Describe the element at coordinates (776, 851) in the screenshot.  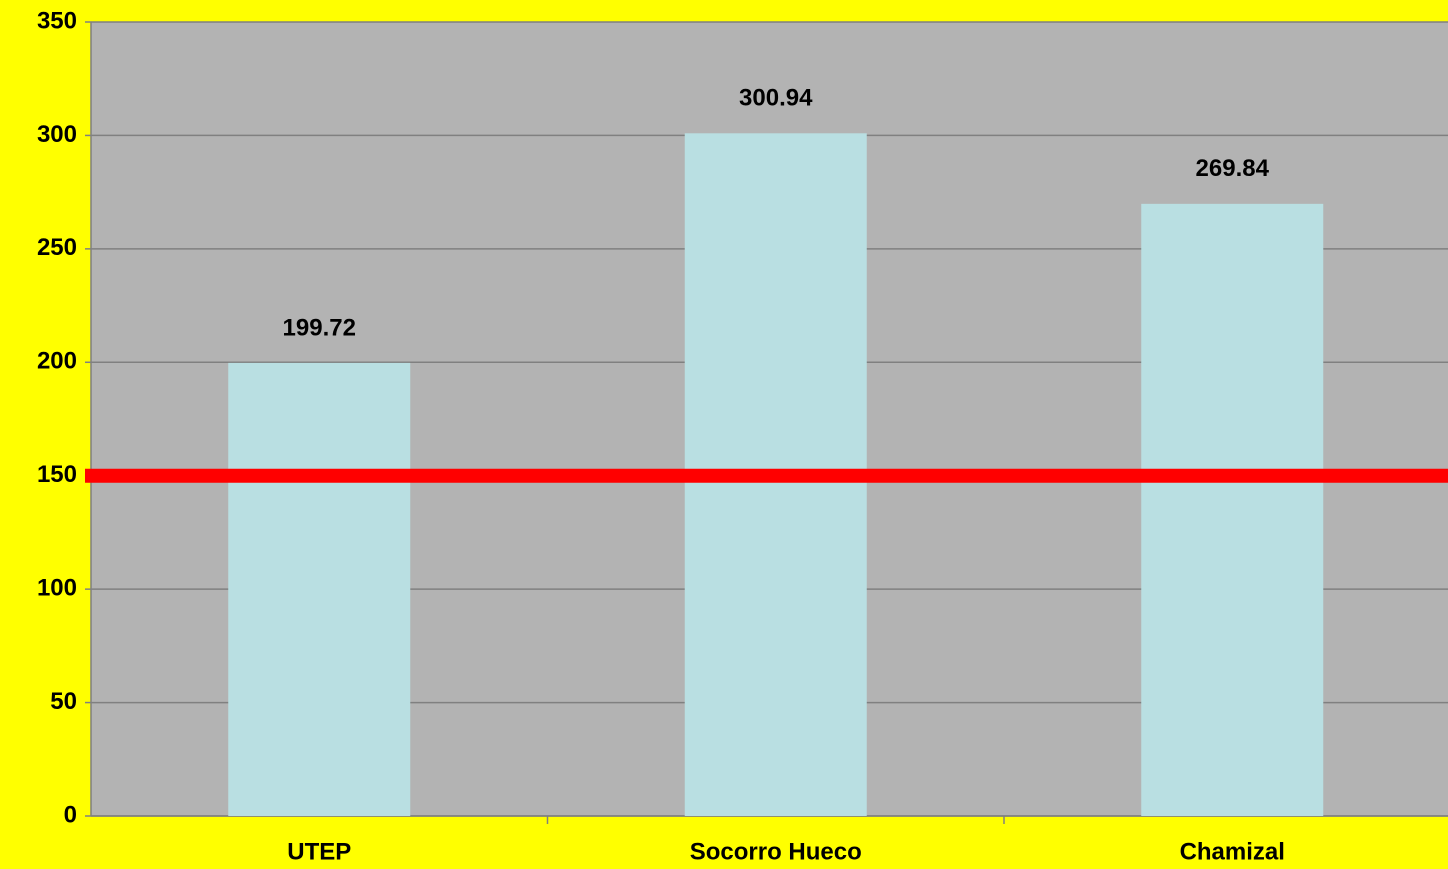
I see `x-tick-label: Socorro Hueco` at that location.